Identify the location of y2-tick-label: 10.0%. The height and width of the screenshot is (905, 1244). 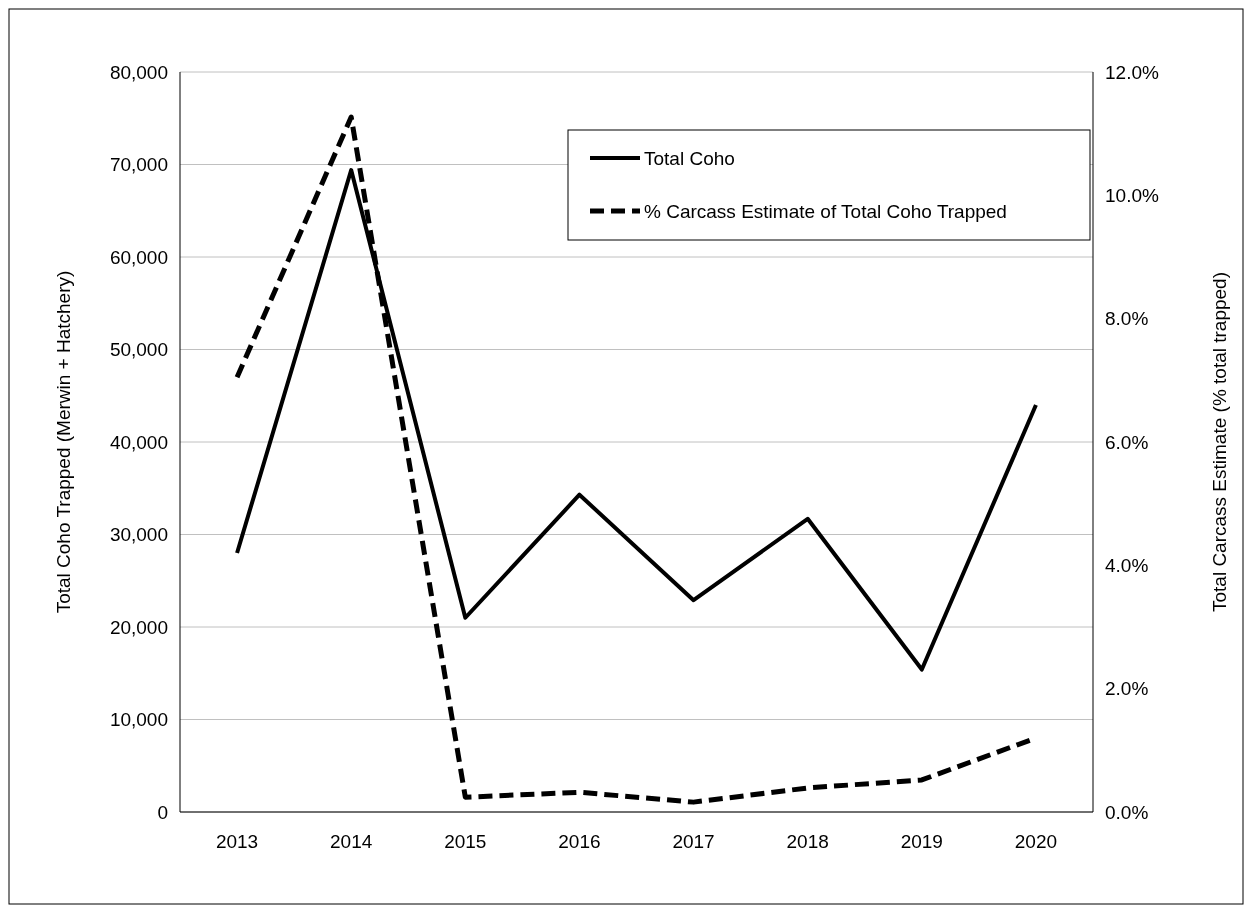
(1132, 195).